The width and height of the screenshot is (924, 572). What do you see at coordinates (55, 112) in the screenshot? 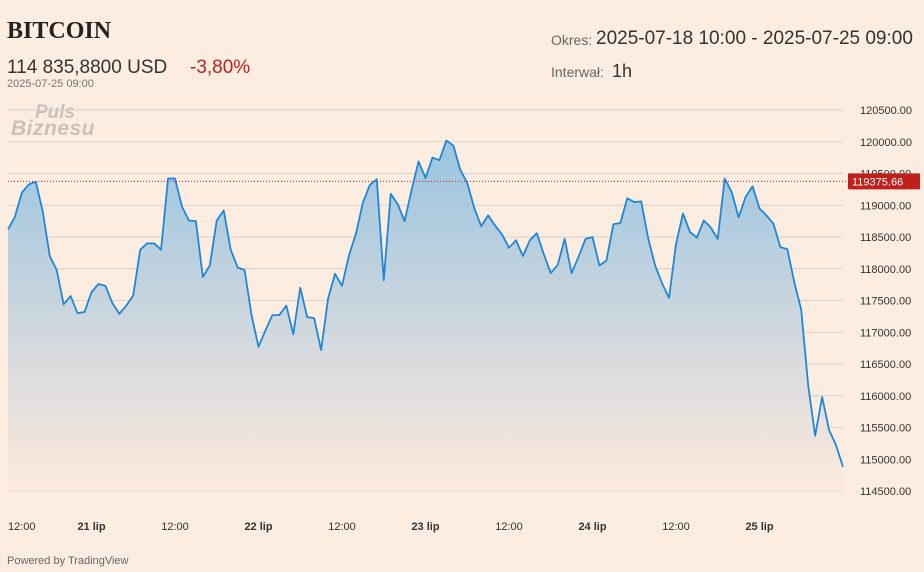
I see `logo-line1: Puls` at bounding box center [55, 112].